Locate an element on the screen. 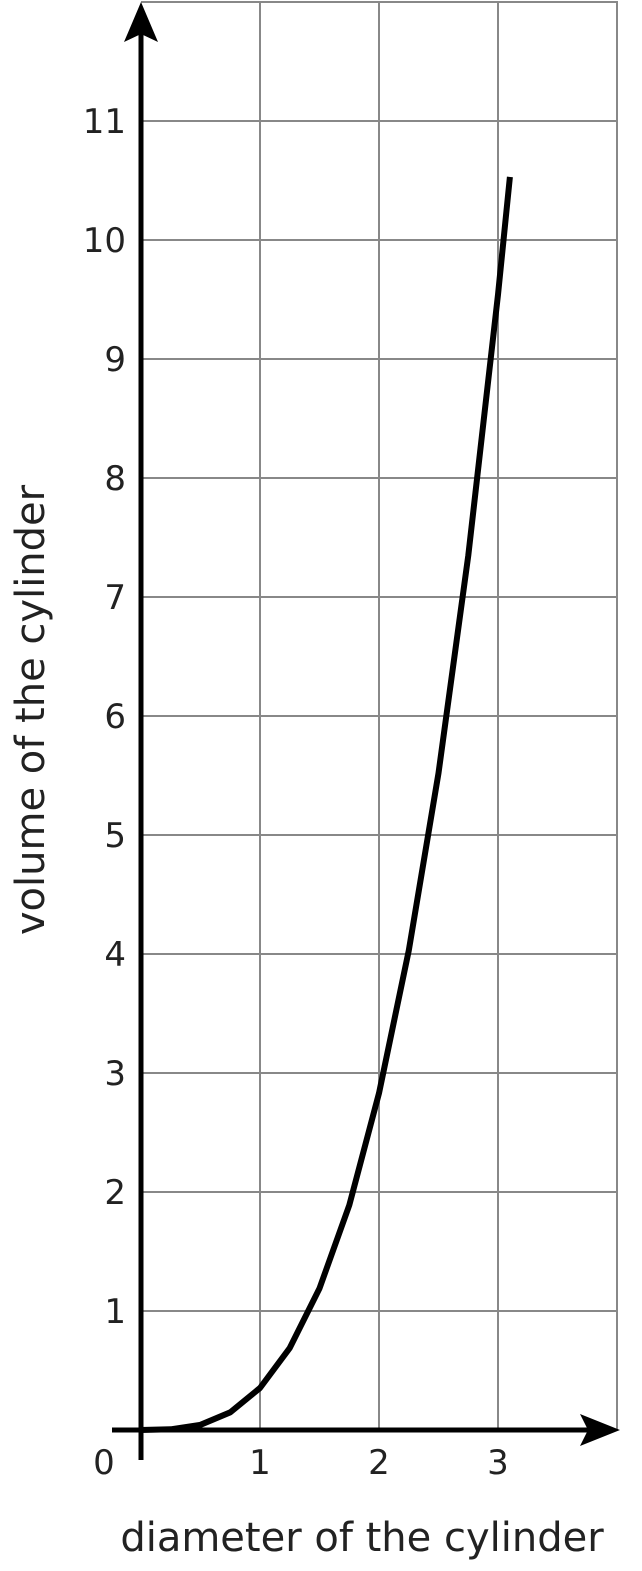 The height and width of the screenshot is (1571, 642). y-tick-labels: 1 2 3 4 5 6 7 8 9 10 11 is located at coordinates (104, 717).